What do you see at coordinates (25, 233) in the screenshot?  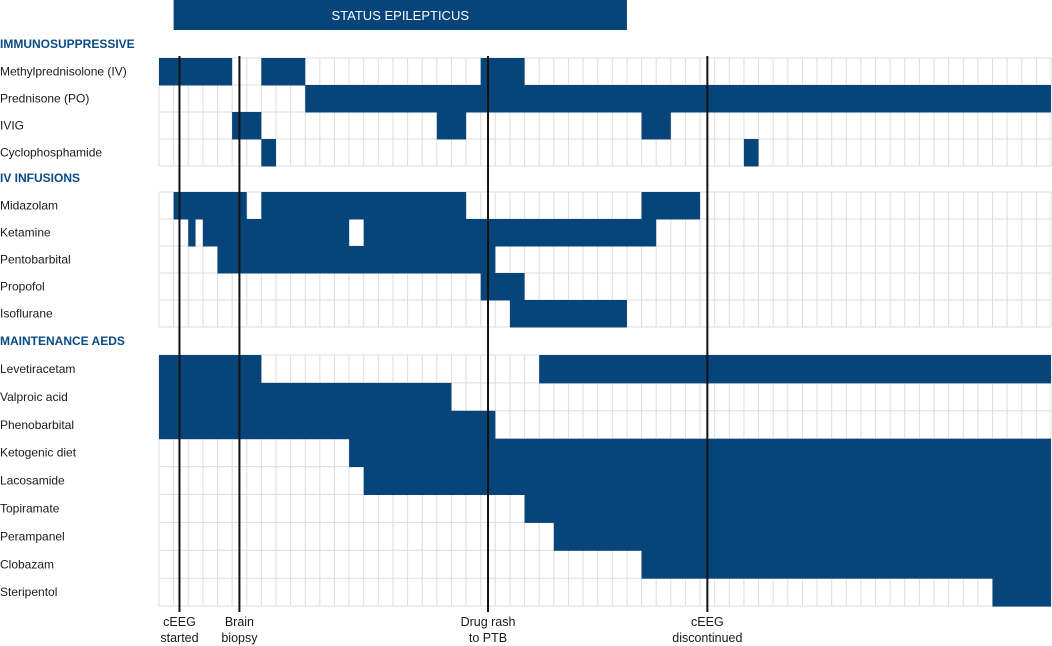 I see `row-label: Ketamine` at bounding box center [25, 233].